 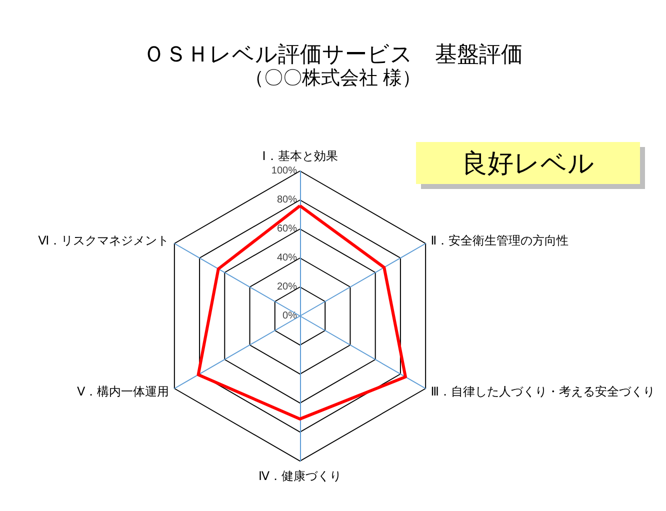 I want to click on spoke-label: Ⅱ．安全衛生管理の方向性, so click(x=499, y=241).